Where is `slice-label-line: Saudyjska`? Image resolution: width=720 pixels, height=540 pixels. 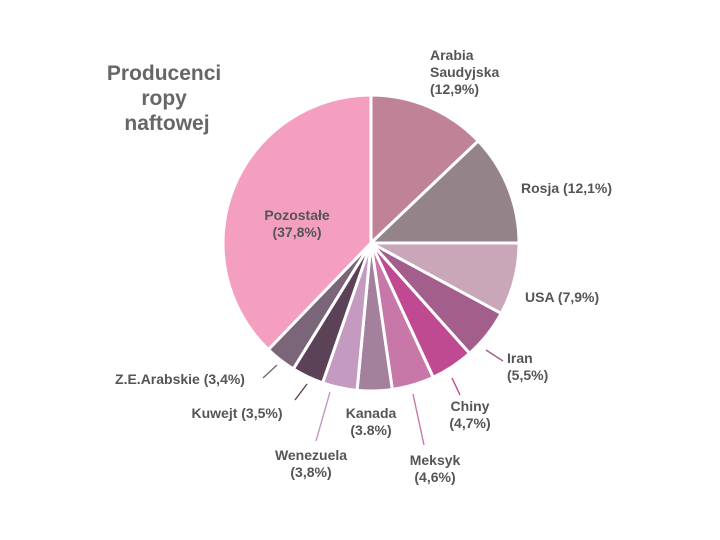 slice-label-line: Saudyjska is located at coordinates (464, 72).